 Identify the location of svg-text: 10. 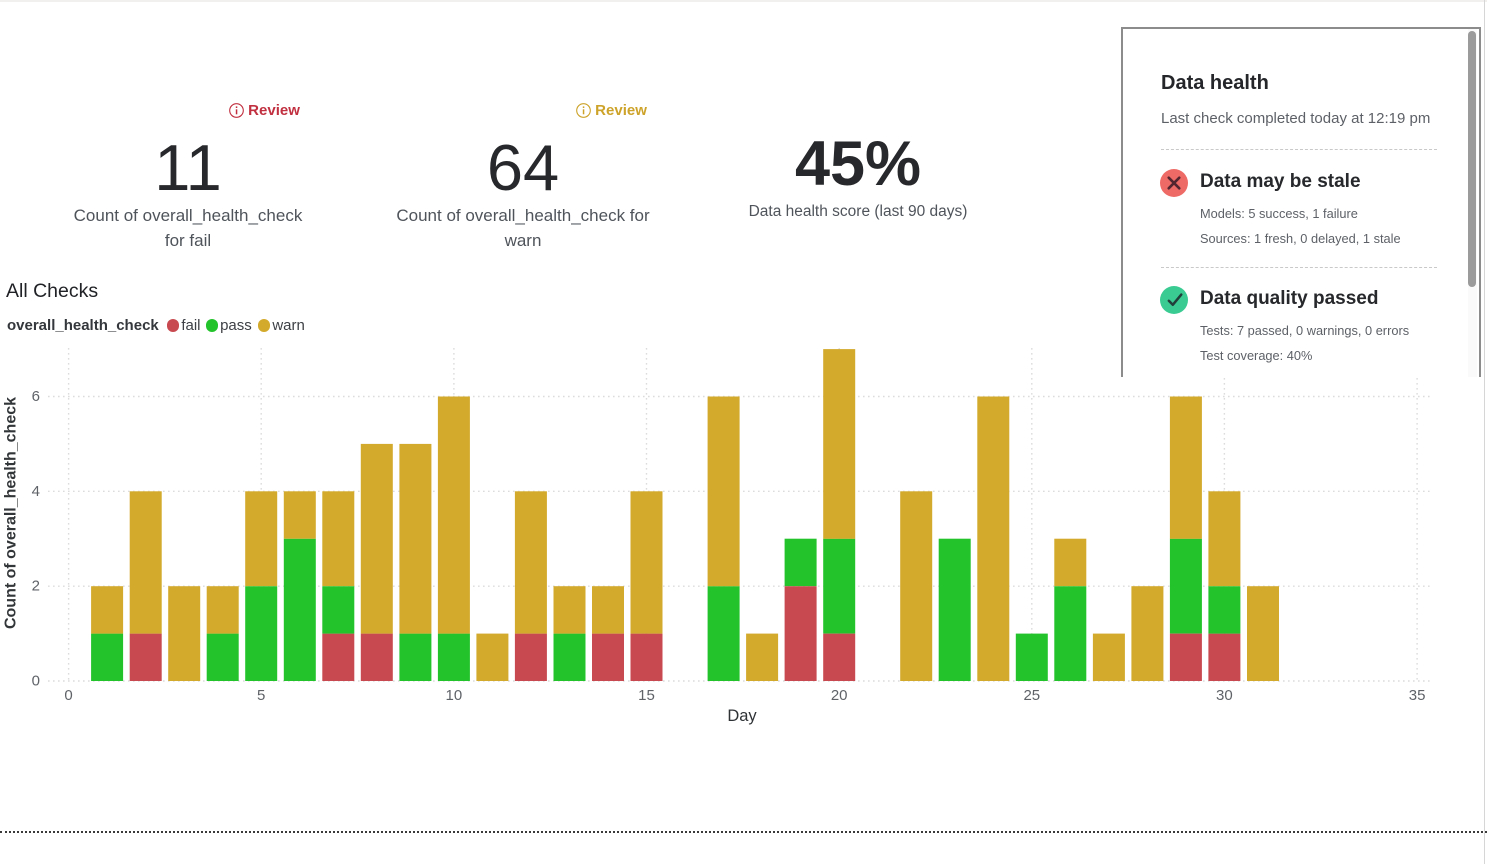
(454, 695).